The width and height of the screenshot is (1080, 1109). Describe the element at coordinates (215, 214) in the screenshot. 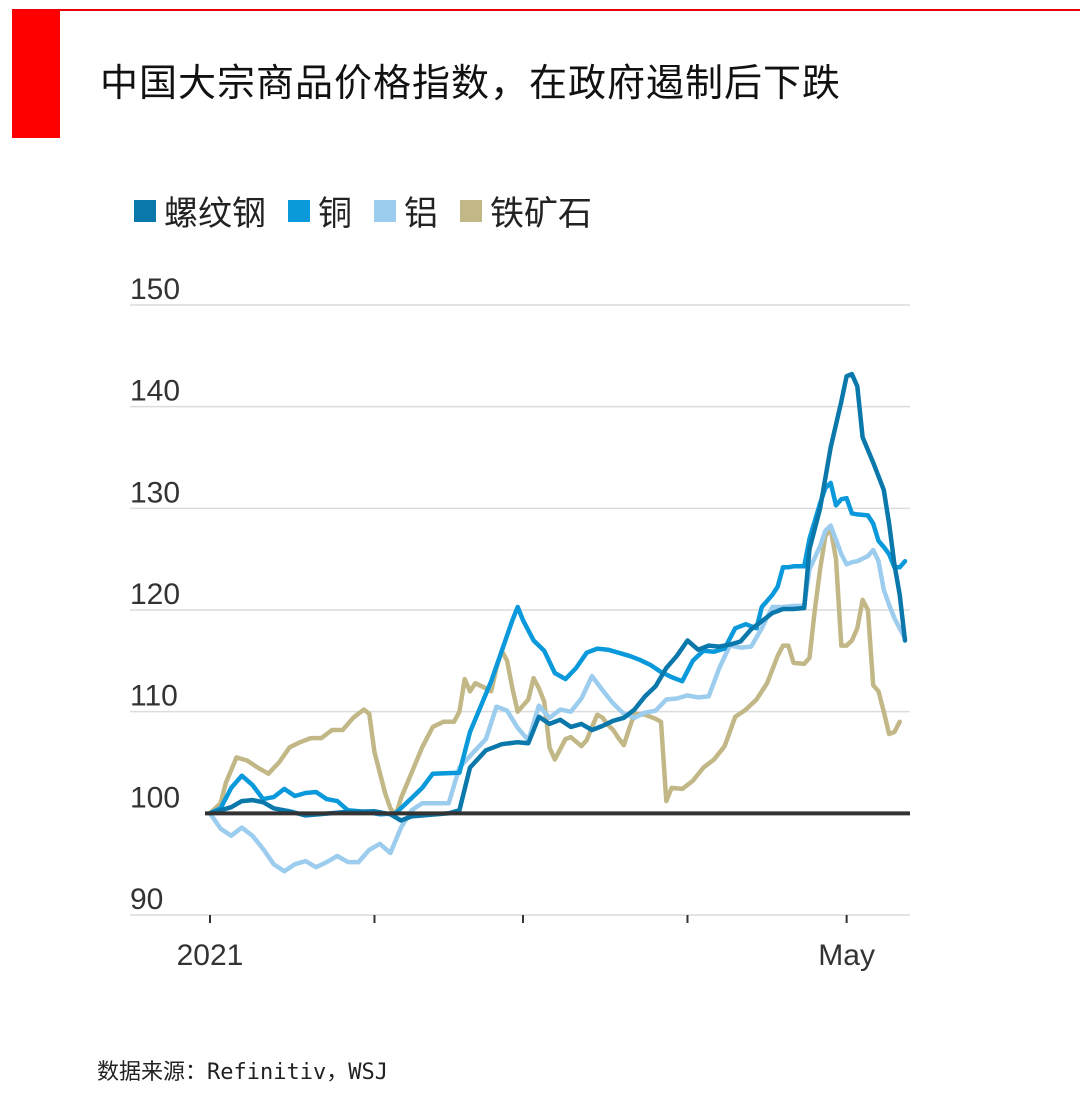

I see `legend-label-rebar: 螺纹钢` at that location.